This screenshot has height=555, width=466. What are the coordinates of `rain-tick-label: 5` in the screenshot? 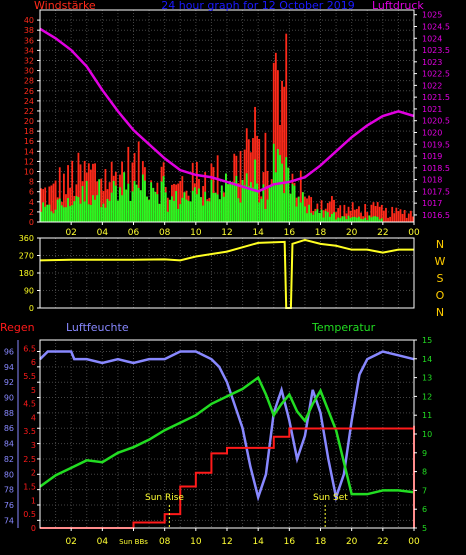 It's located at (33, 390).